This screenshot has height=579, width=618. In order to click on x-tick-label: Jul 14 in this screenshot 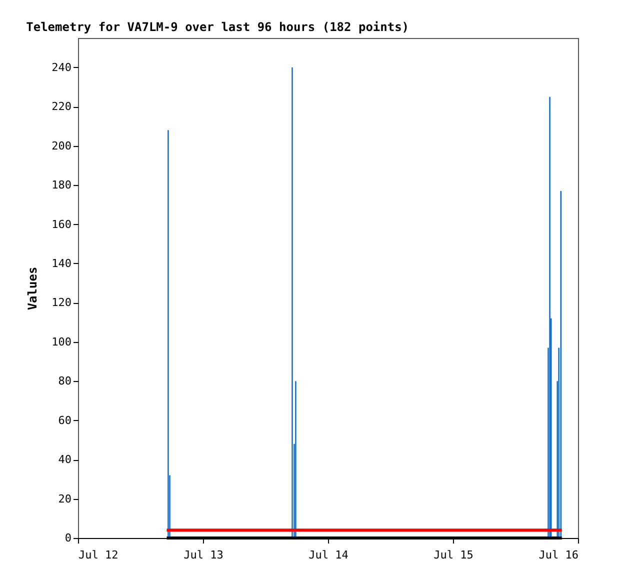, I will do `click(328, 555)`.